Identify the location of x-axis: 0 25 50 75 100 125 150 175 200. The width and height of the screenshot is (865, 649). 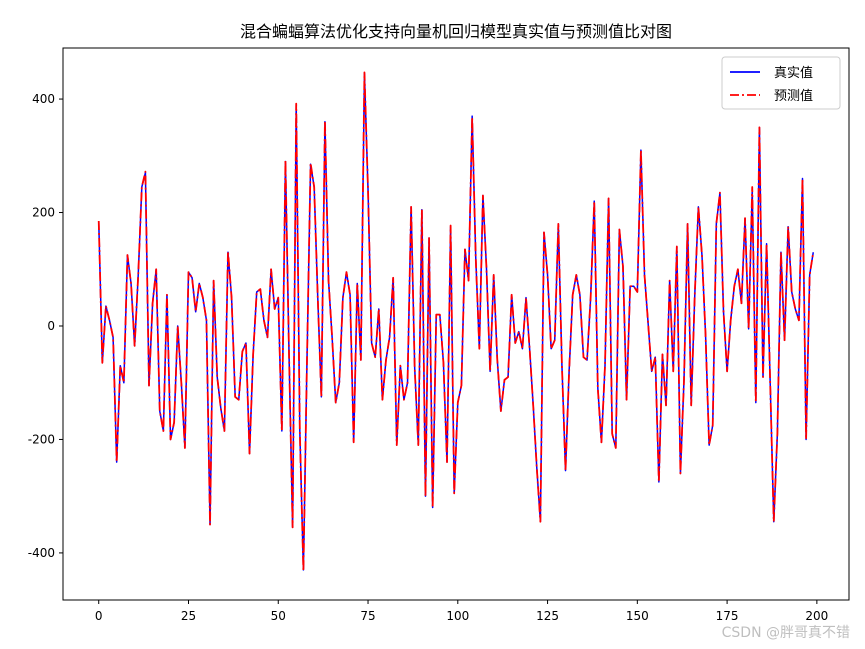
(461, 611).